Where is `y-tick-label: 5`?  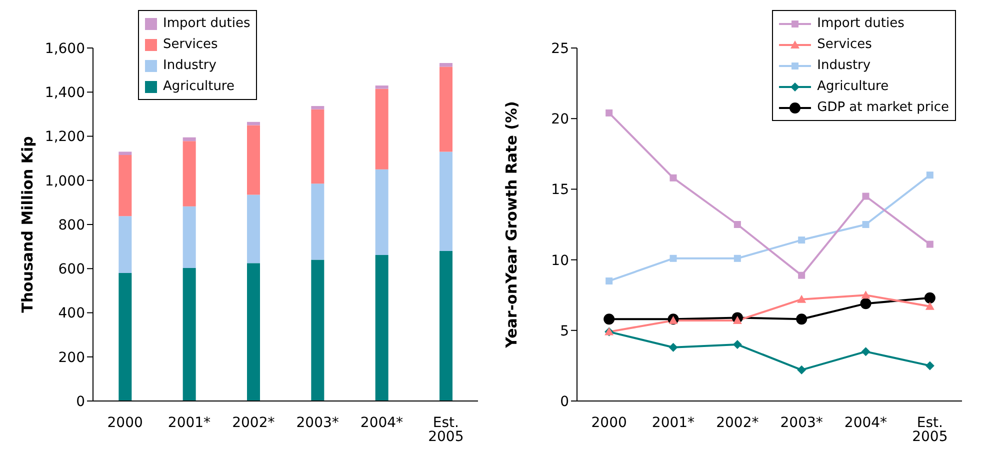 y-tick-label: 5 is located at coordinates (564, 331).